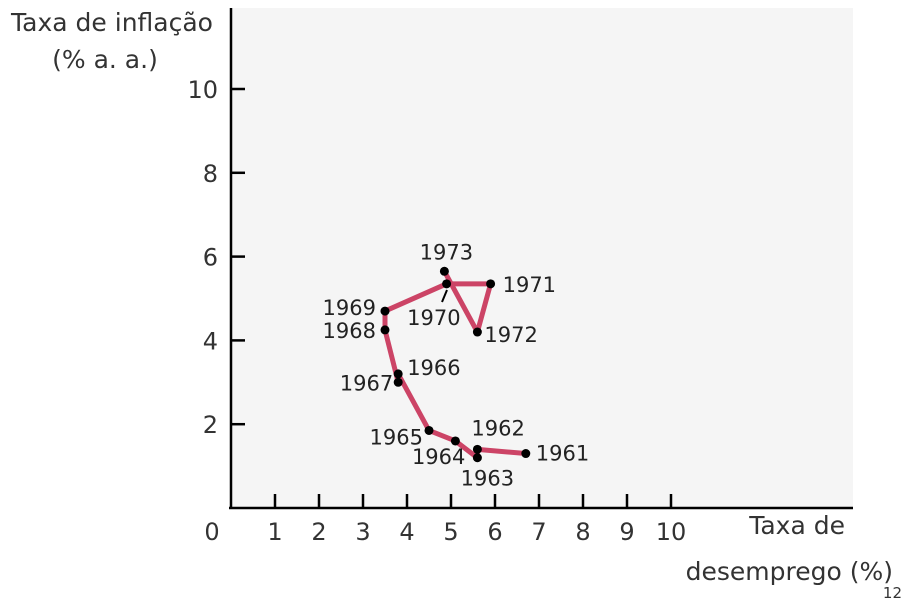  Describe the element at coordinates (487, 479) in the screenshot. I see `point-label-1963: 1963` at that location.